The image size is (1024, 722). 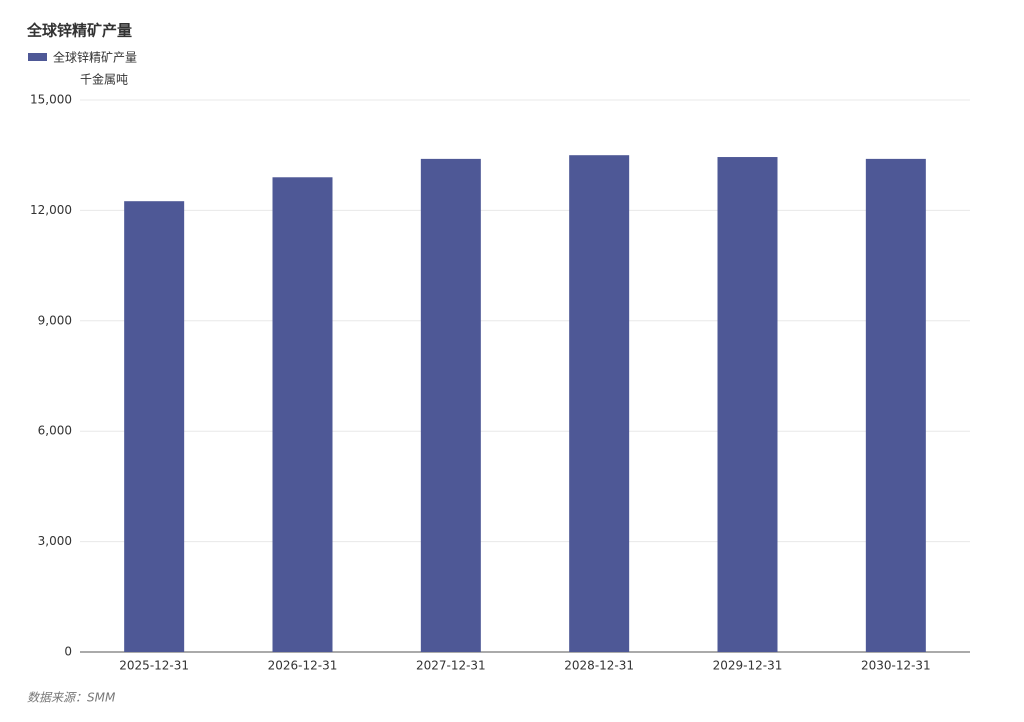 I want to click on legend-label: 全球锌精矿产量, so click(x=95, y=57).